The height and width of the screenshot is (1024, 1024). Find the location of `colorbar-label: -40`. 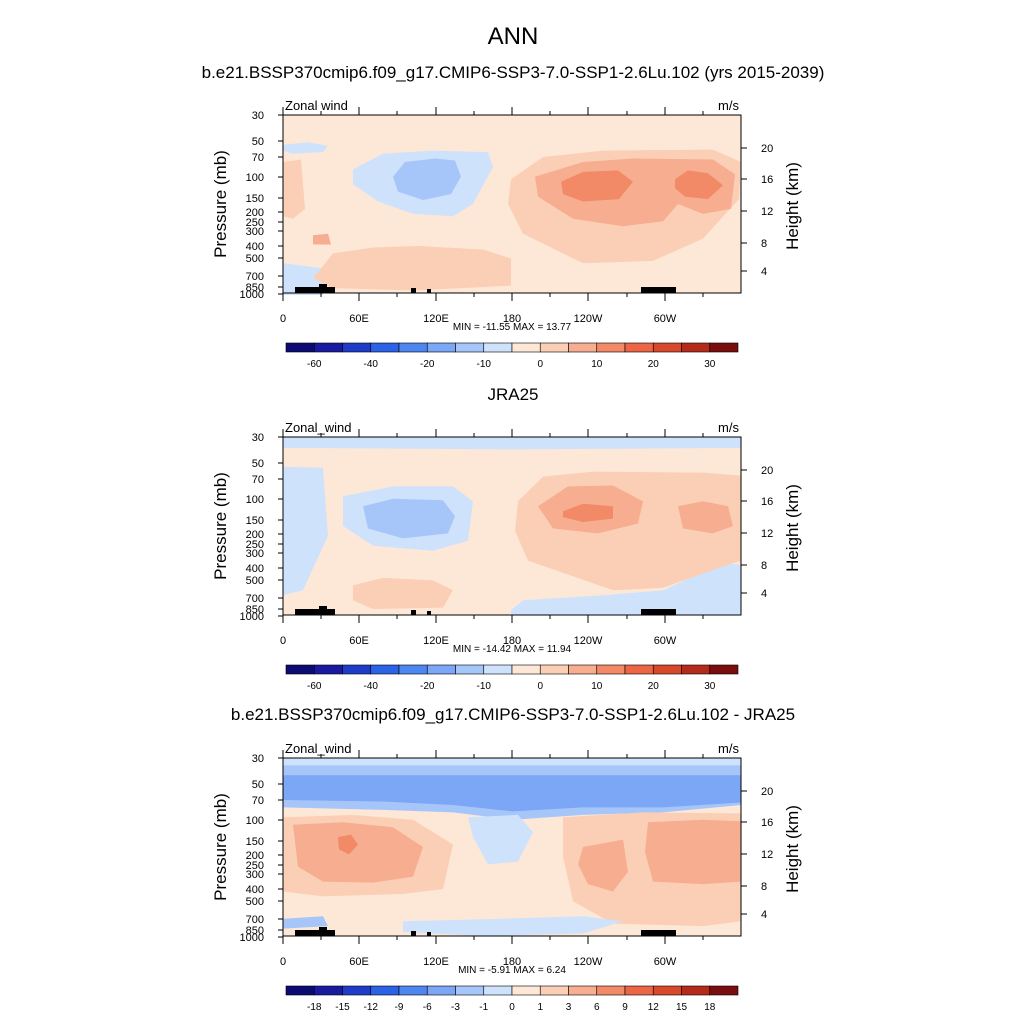

colorbar-label: -40 is located at coordinates (371, 364).